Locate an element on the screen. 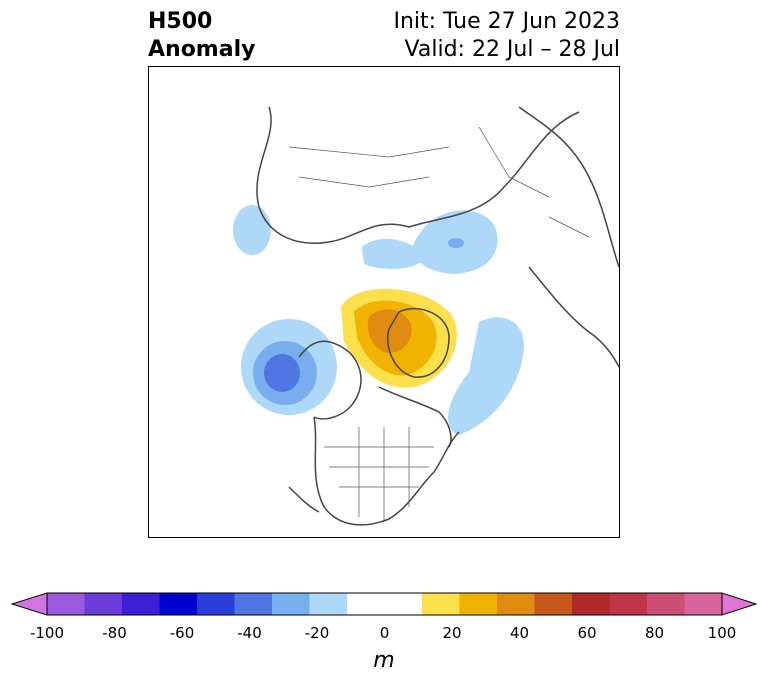  init-date: Init: Tue 27 Jun 2023 is located at coordinates (507, 21).